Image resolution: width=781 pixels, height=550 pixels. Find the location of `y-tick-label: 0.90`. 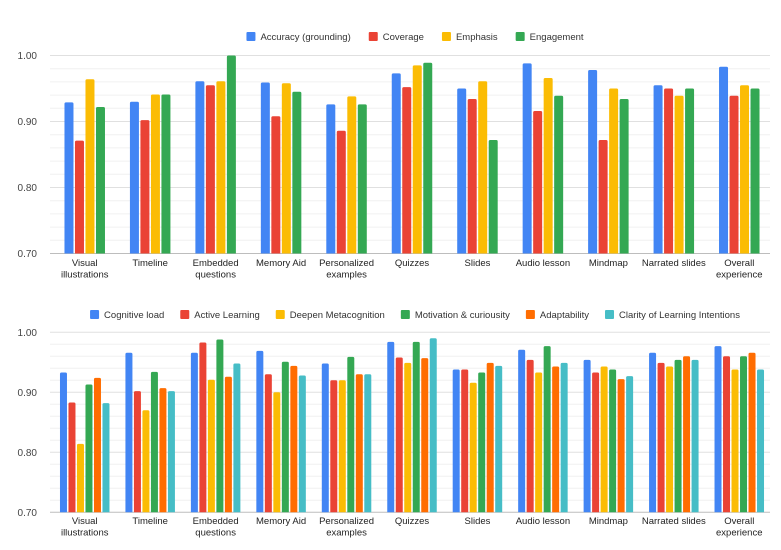

y-tick-label: 0.90 is located at coordinates (28, 122).